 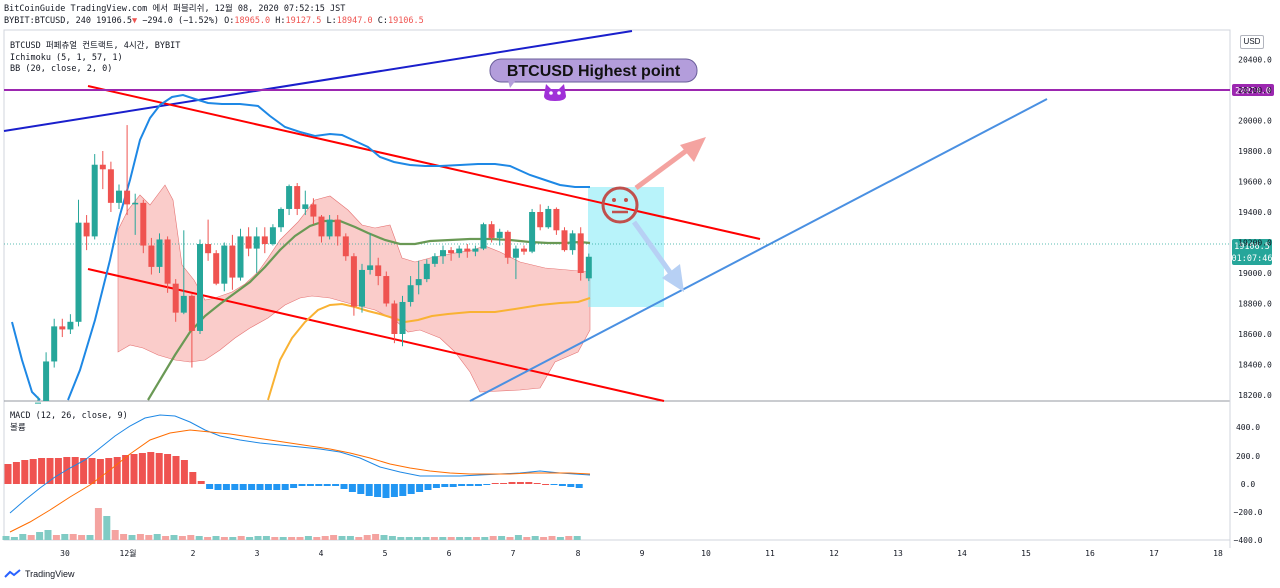 I want to click on legend-bb: BB (20, close, 2, 0), so click(x=61, y=69).